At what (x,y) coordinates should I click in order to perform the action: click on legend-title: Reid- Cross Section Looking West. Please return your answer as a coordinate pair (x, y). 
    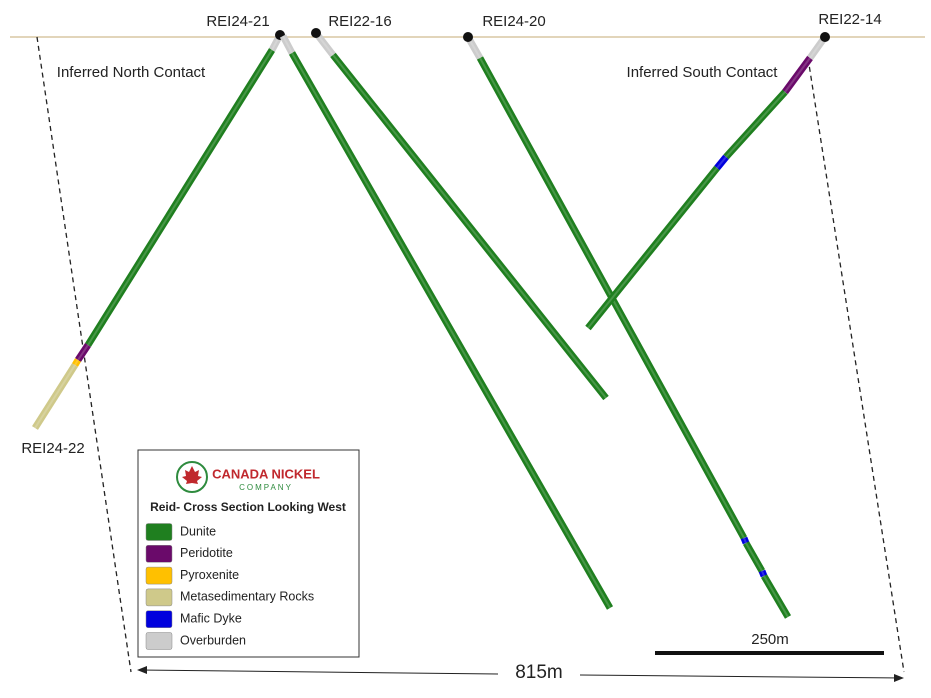
    Looking at the image, I should click on (248, 507).